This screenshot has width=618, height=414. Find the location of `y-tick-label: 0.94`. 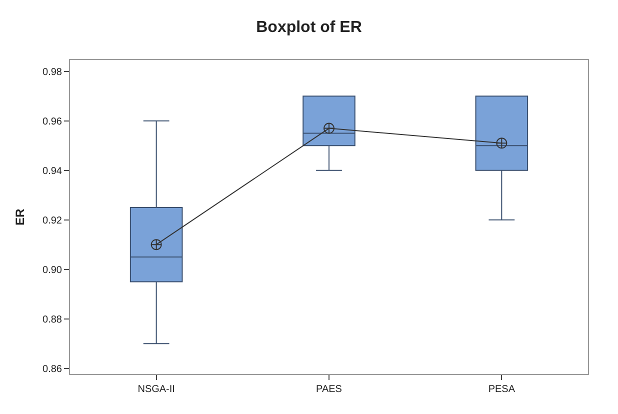

y-tick-label: 0.94 is located at coordinates (52, 171).